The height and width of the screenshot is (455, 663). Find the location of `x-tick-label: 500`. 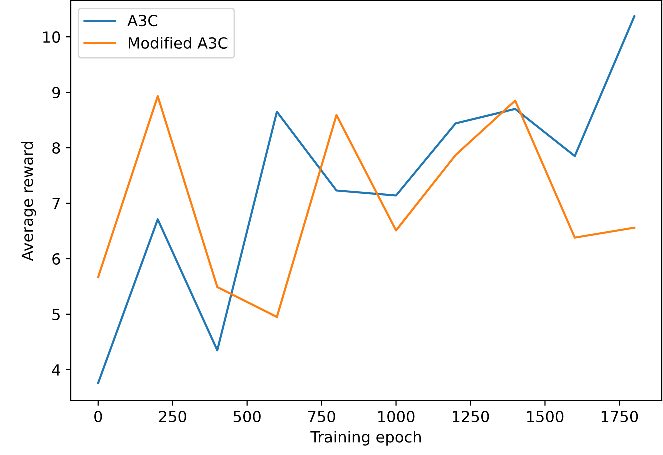

x-tick-label: 500 is located at coordinates (247, 416).